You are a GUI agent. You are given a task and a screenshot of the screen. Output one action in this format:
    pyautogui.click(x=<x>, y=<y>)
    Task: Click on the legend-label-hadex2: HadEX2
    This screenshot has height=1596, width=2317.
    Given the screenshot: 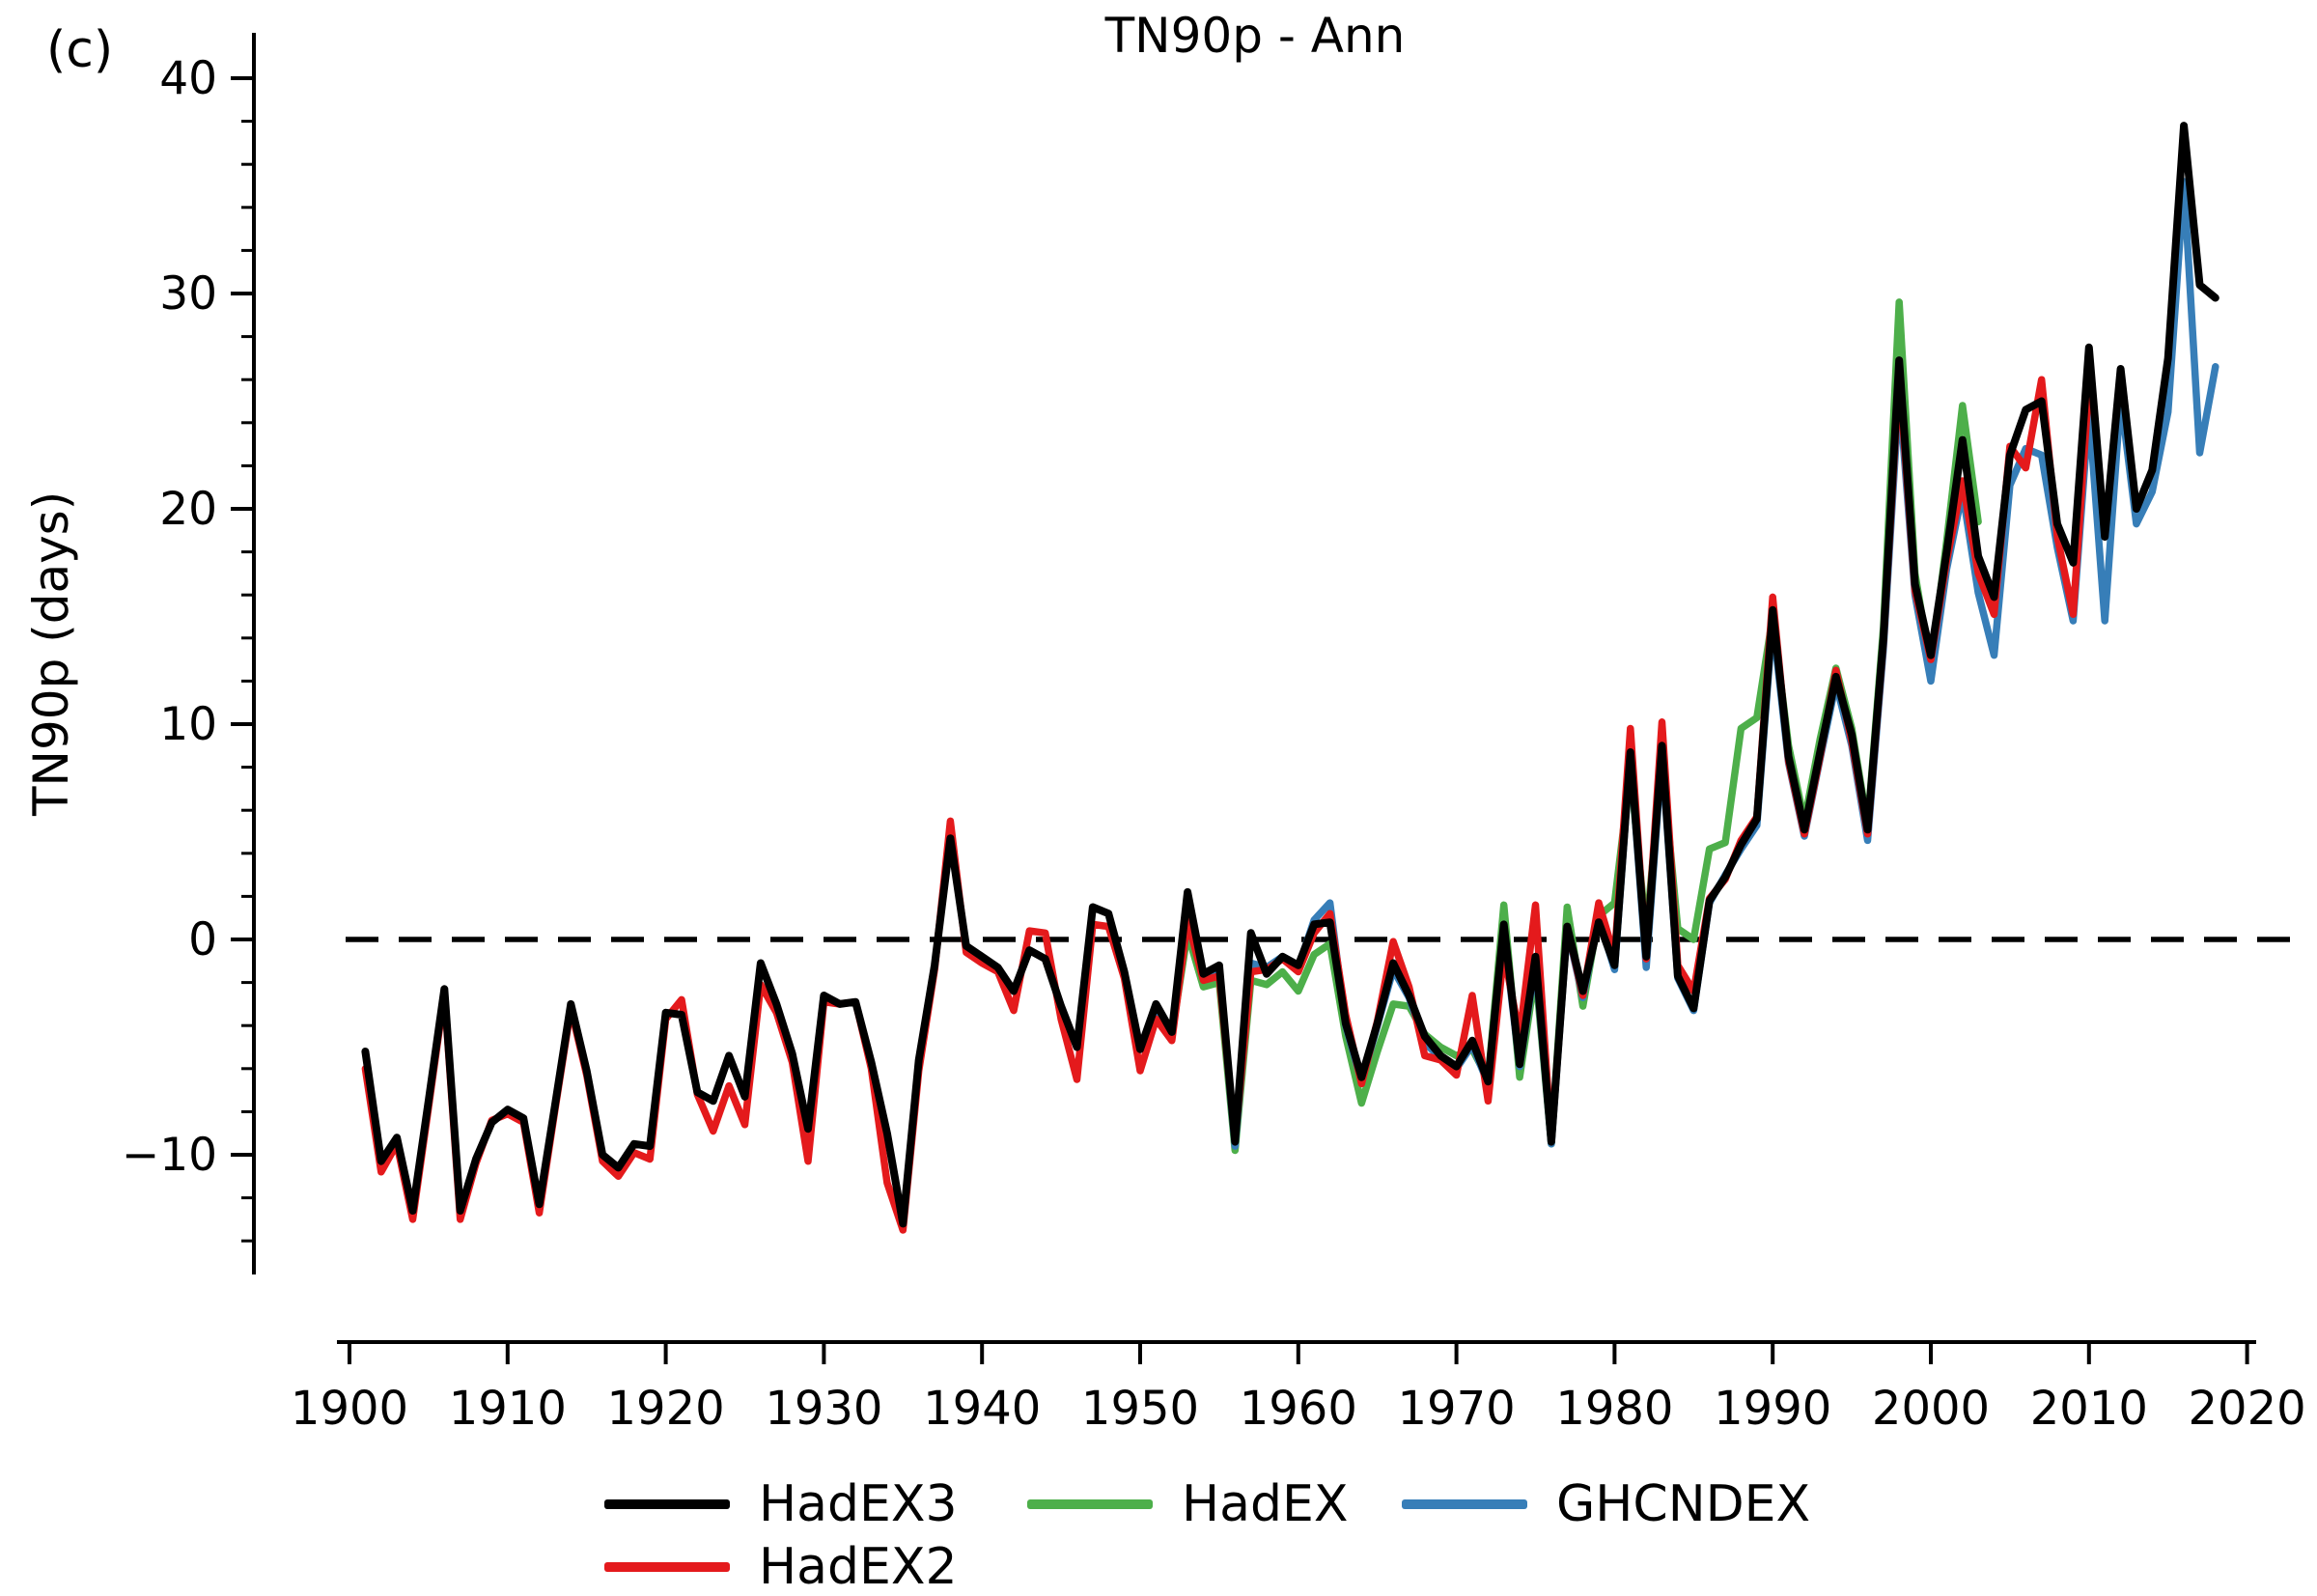 What is the action you would take?
    pyautogui.click(x=858, y=1567)
    